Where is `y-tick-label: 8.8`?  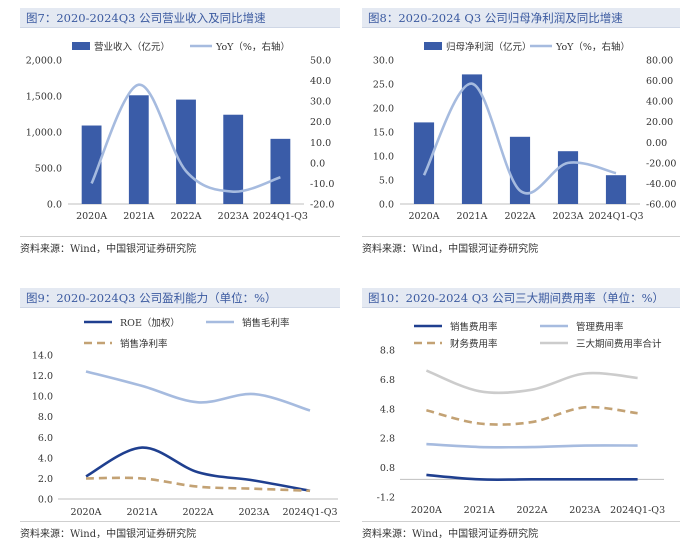 y-tick-label: 8.8 is located at coordinates (387, 351).